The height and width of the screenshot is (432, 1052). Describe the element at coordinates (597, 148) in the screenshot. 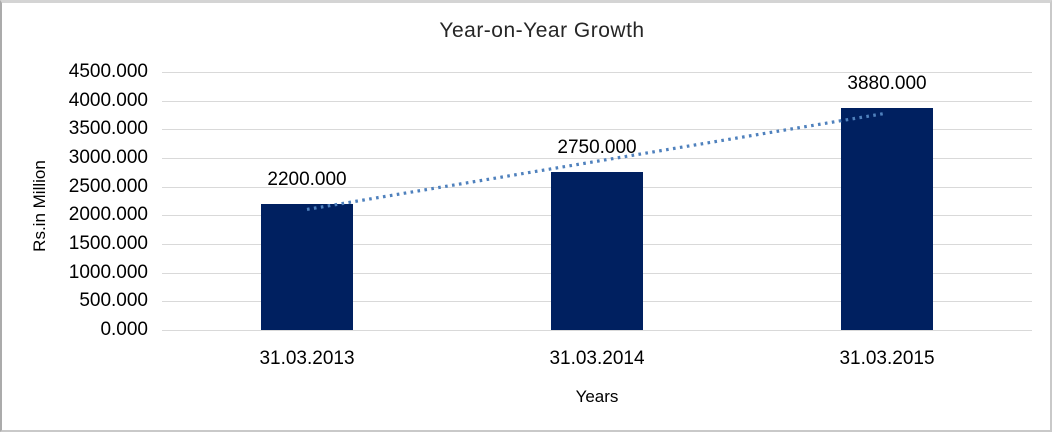

I see `bar-value-label: 2750.000` at that location.